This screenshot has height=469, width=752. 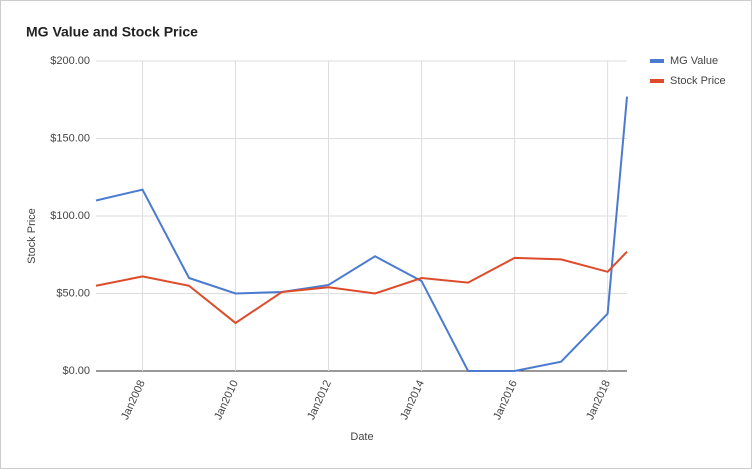 What do you see at coordinates (76, 371) in the screenshot?
I see `y-tick-label: $0.00` at bounding box center [76, 371].